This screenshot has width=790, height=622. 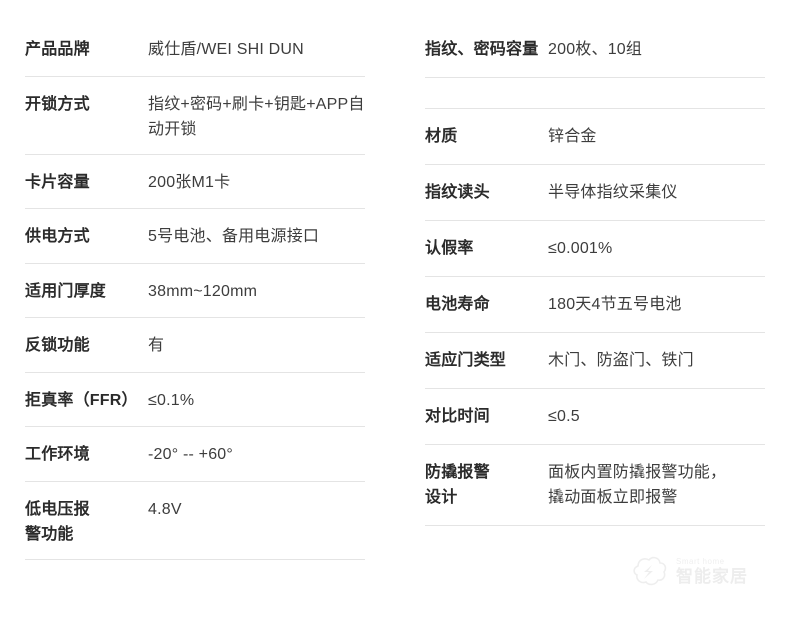 I want to click on spec-value: 面板内置防撬报警功能， 撬动面板立即报警, so click(x=637, y=485).